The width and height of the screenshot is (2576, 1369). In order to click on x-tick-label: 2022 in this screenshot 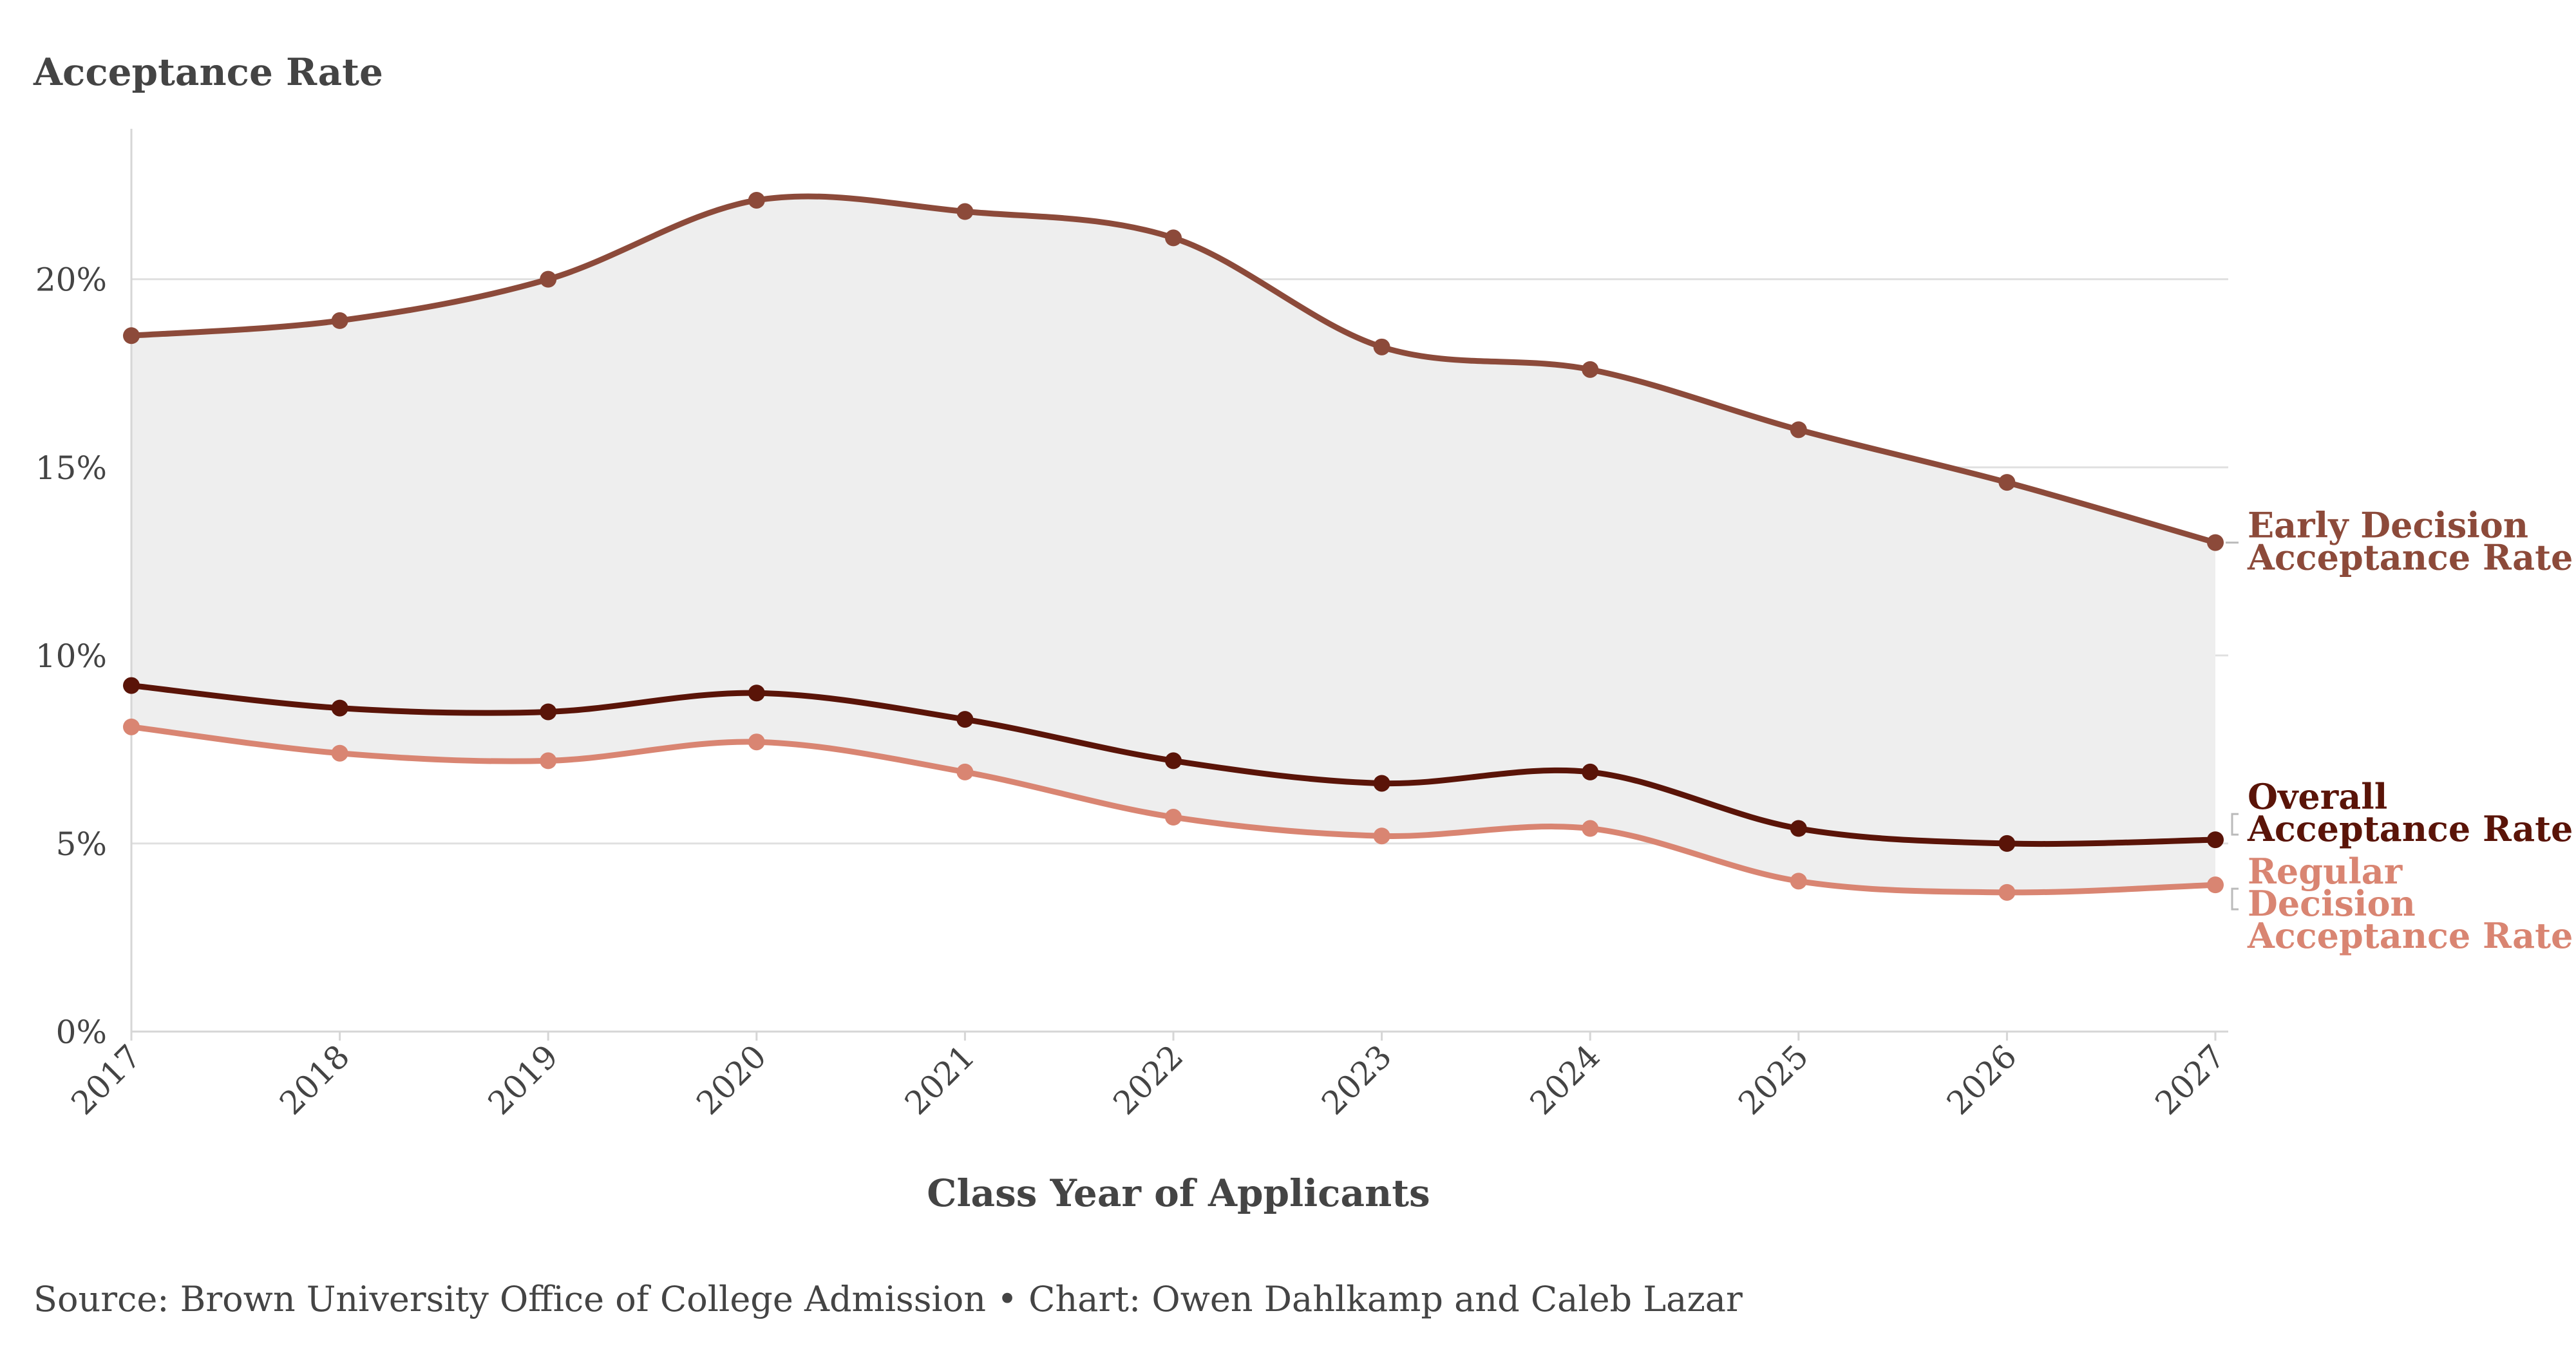, I will do `click(1148, 1079)`.